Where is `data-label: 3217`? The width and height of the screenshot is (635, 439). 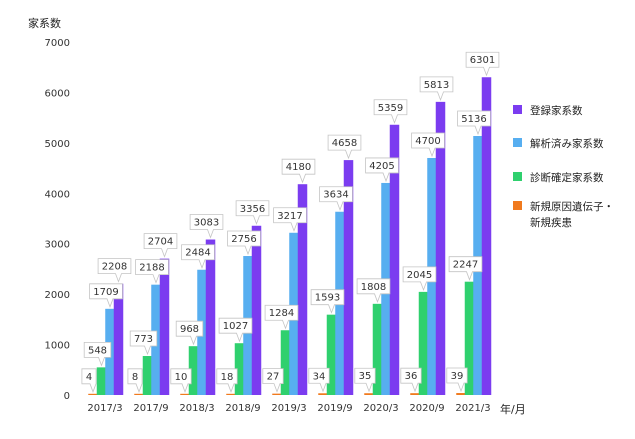
data-label: 3217 is located at coordinates (290, 219).